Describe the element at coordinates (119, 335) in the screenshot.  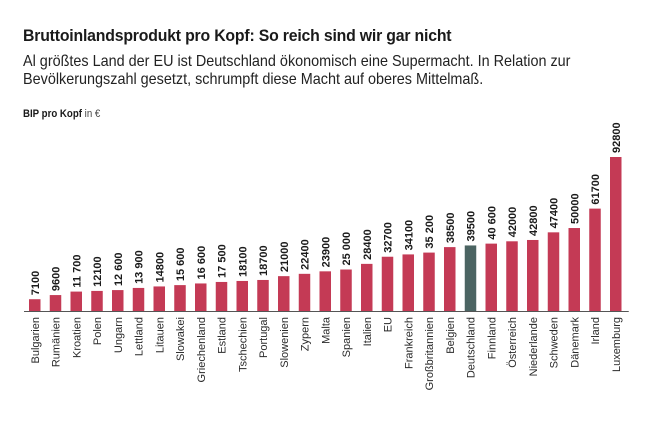
I see `category-label-ungarn: Ungarn` at that location.